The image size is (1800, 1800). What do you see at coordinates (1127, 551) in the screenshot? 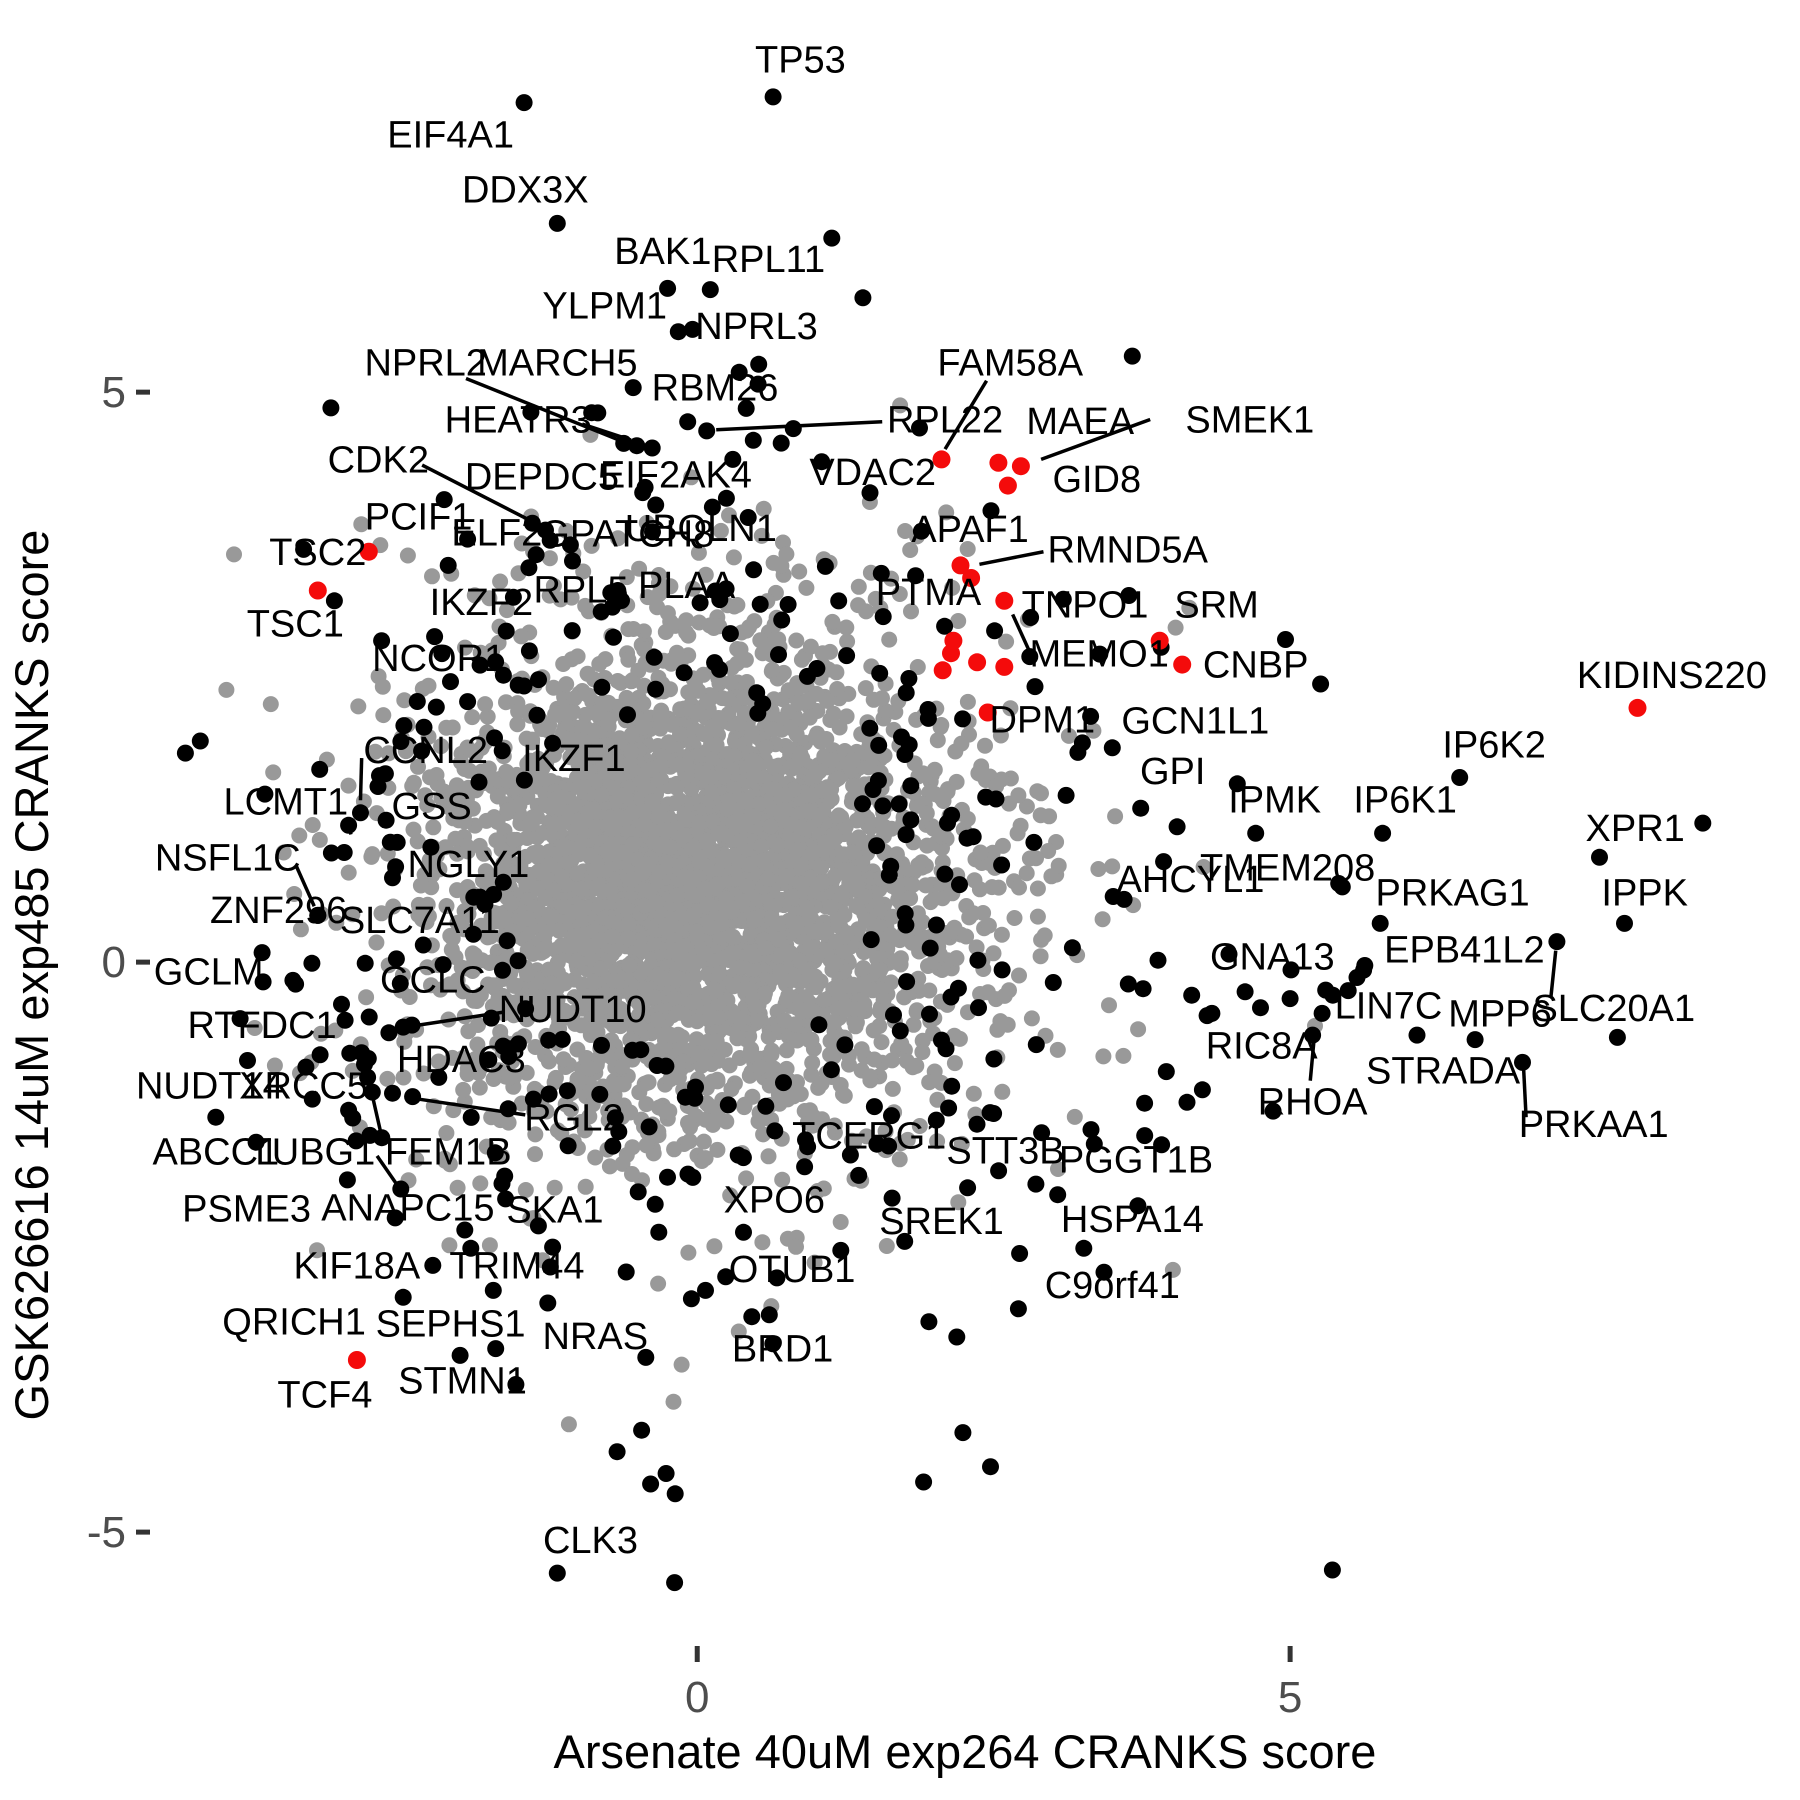
I see `gene-label: RMND5A` at bounding box center [1127, 551].